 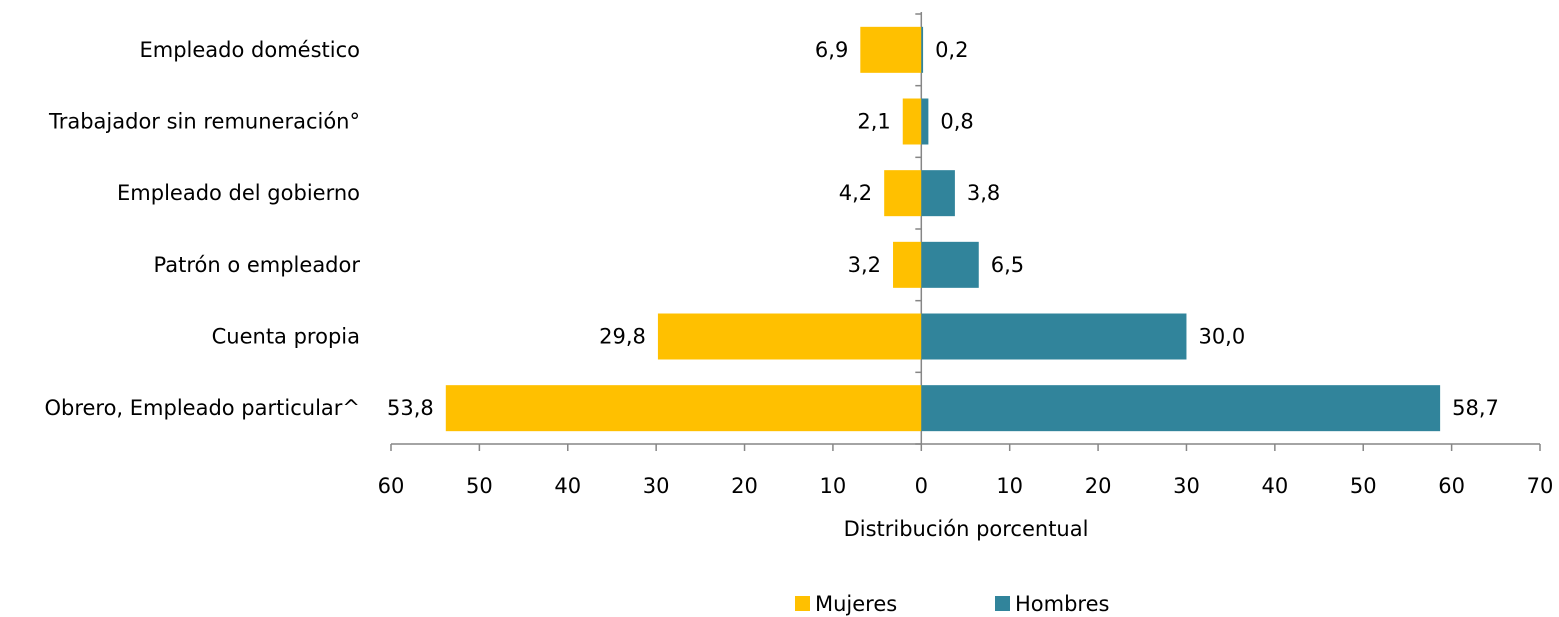 What do you see at coordinates (1540, 486) in the screenshot?
I see `x-tick-label: 70` at bounding box center [1540, 486].